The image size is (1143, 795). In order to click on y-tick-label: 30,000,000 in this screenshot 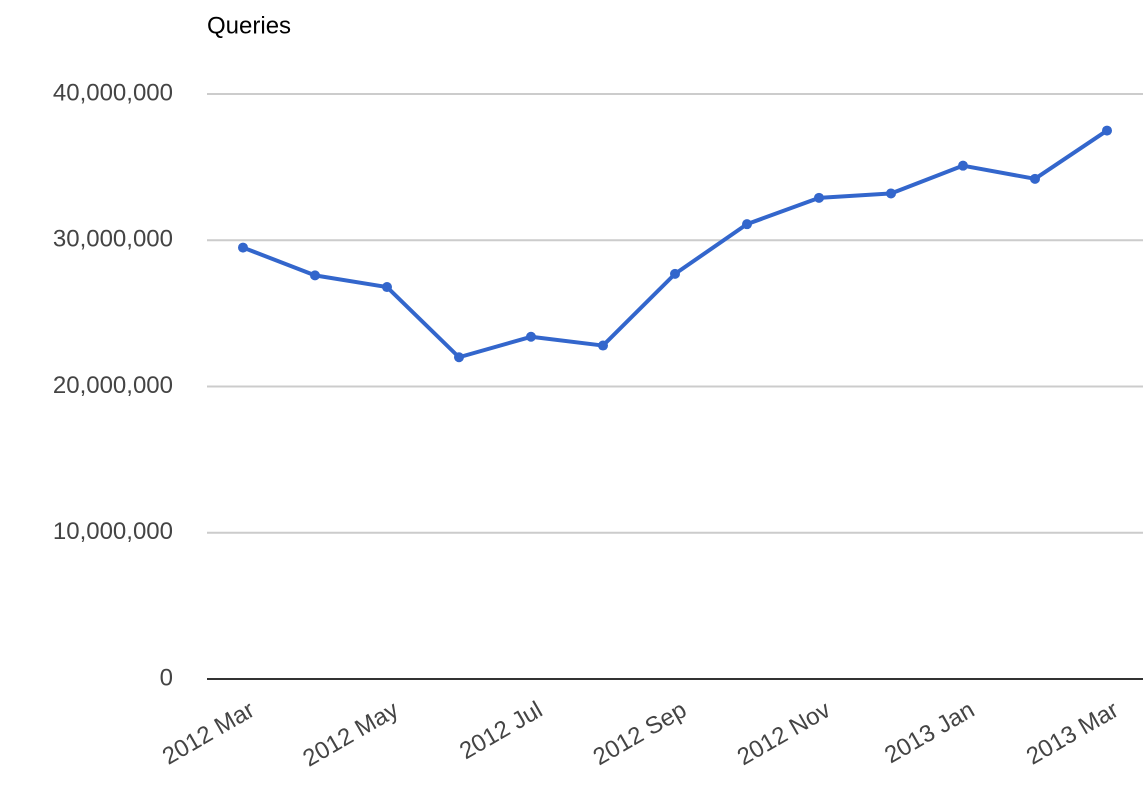, I will do `click(113, 239)`.